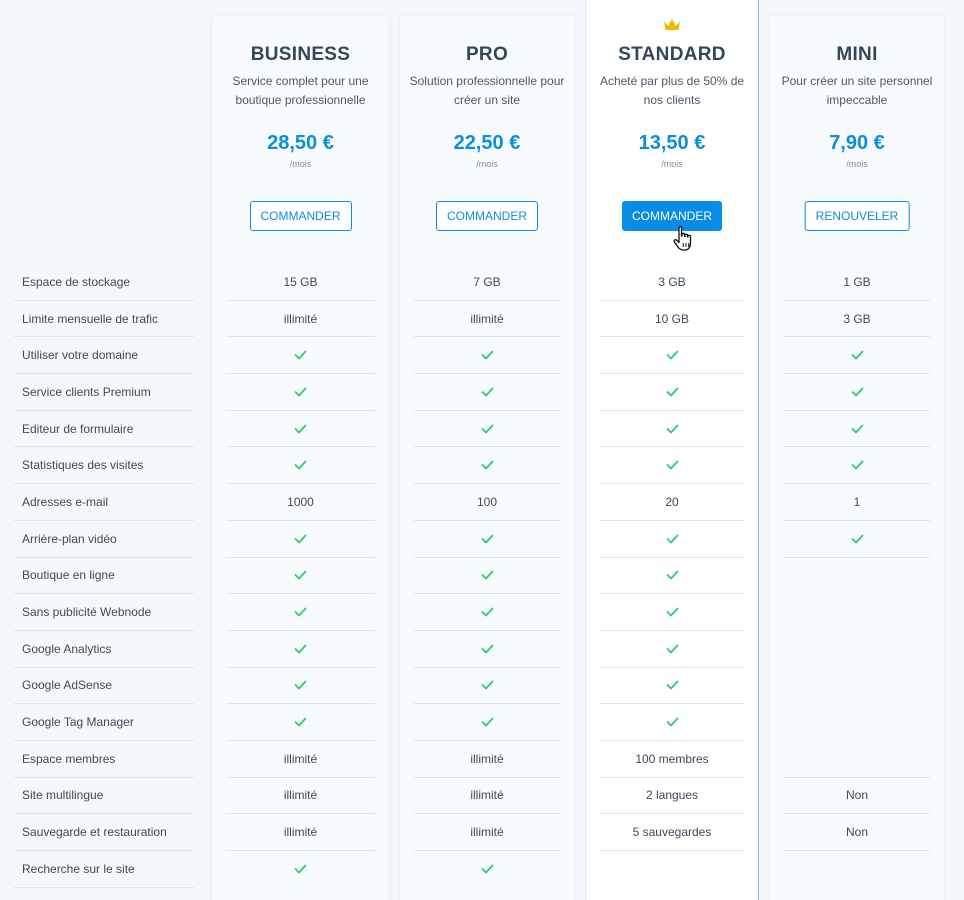 The width and height of the screenshot is (964, 900). I want to click on plan-cells: 1 GB 3 GB 1 Non Non, so click(857, 576).